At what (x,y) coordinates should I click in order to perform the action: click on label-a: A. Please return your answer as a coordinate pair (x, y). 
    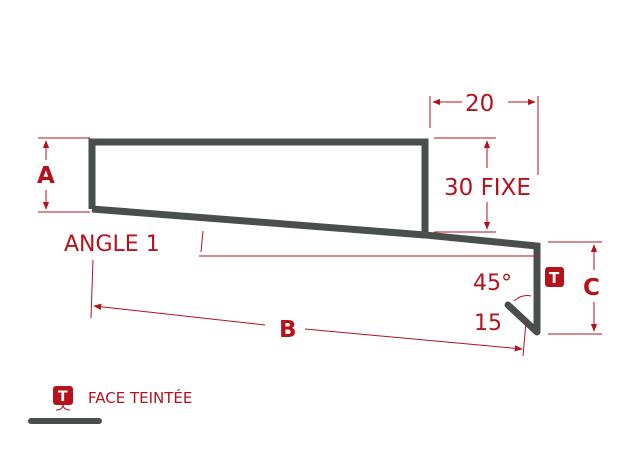
    Looking at the image, I should click on (46, 176).